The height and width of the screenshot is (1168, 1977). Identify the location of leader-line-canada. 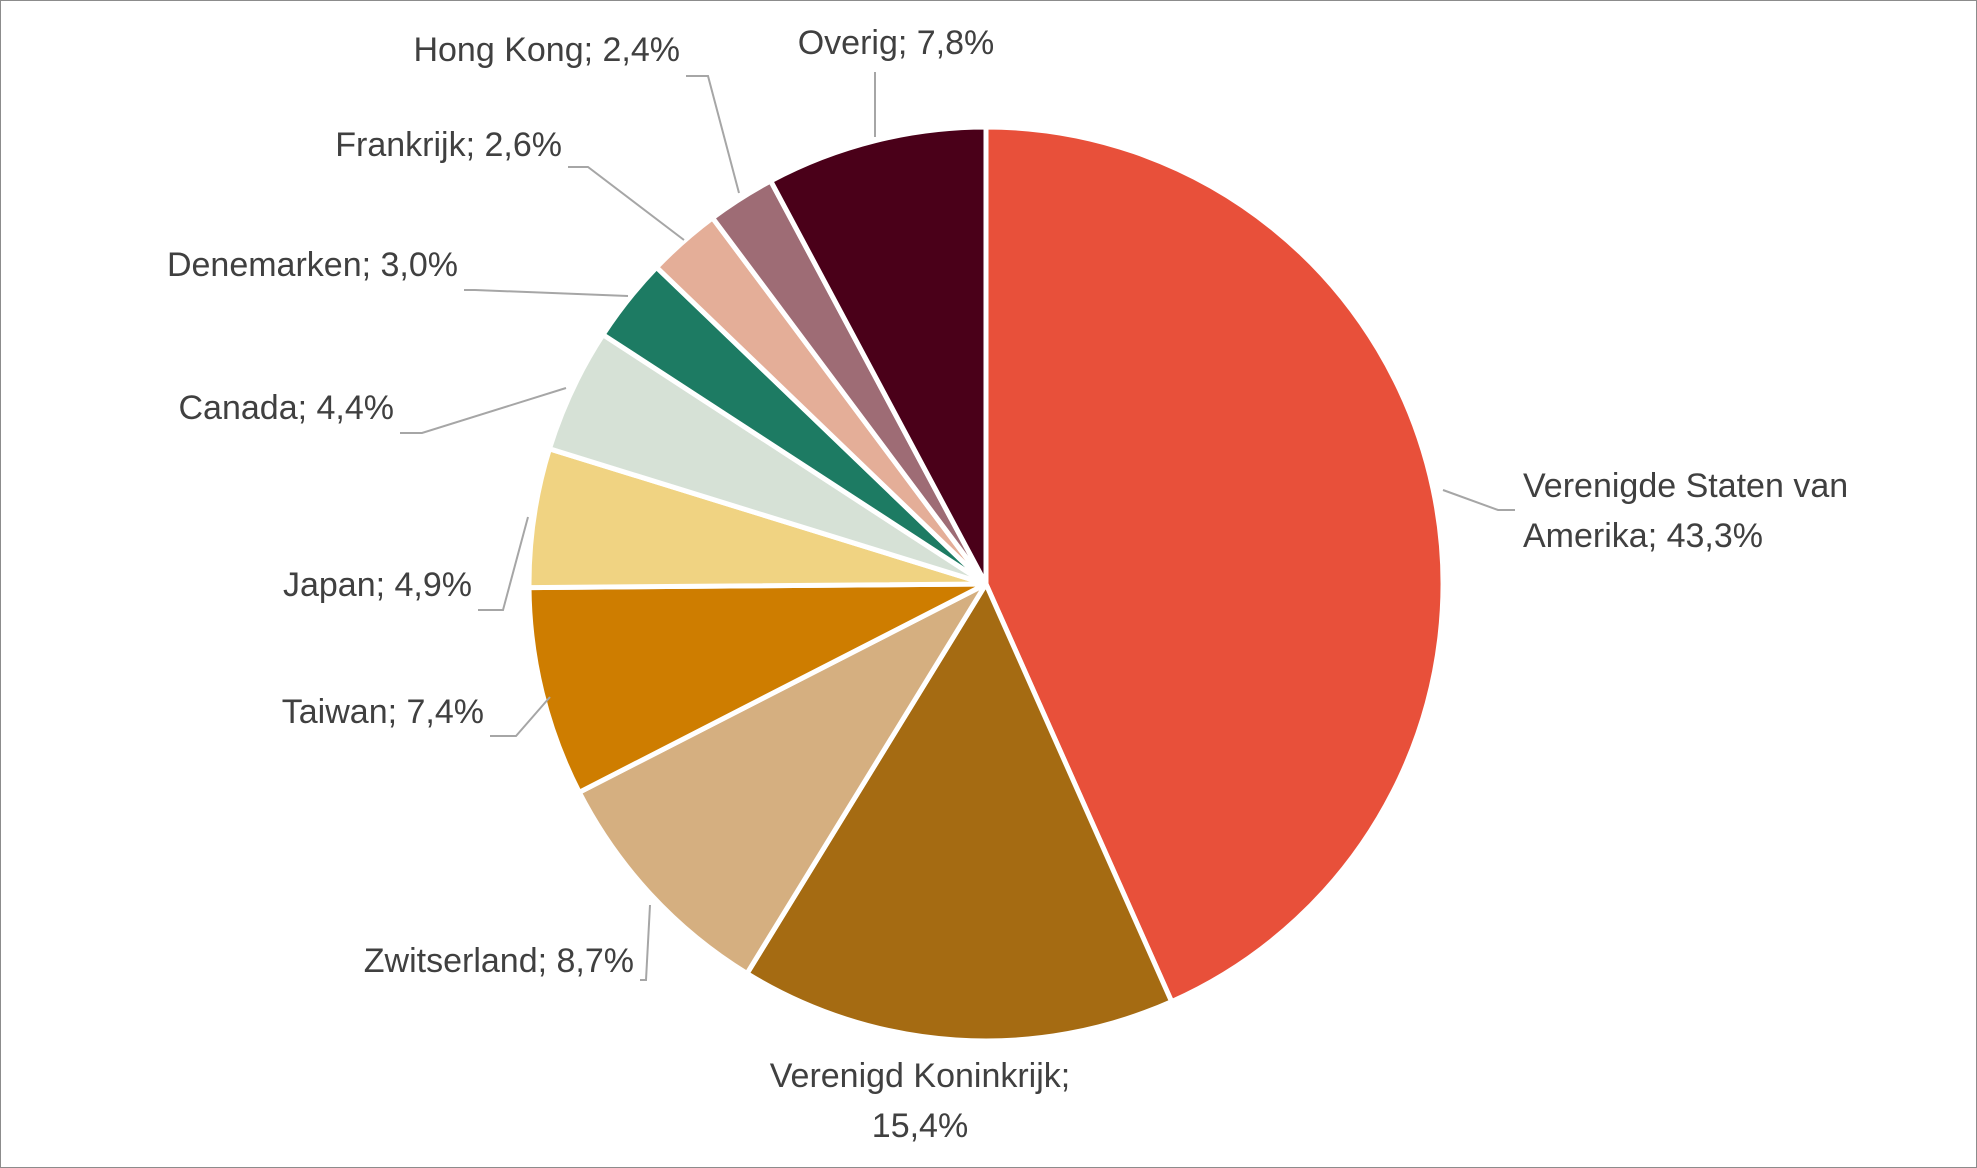
(483, 410).